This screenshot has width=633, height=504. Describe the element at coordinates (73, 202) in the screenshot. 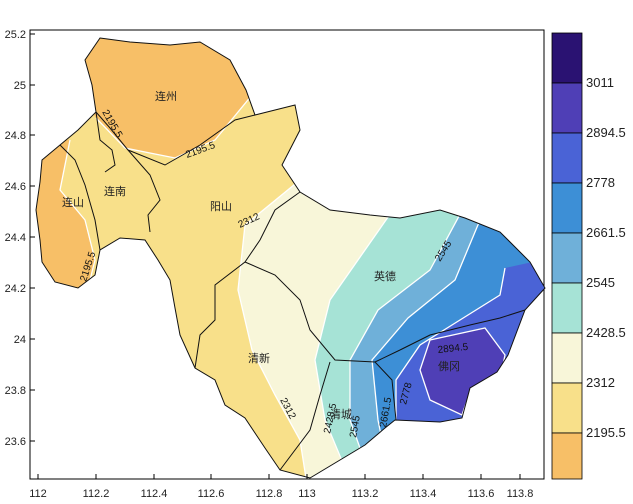

I see `city-label-lianshan: 连山` at that location.